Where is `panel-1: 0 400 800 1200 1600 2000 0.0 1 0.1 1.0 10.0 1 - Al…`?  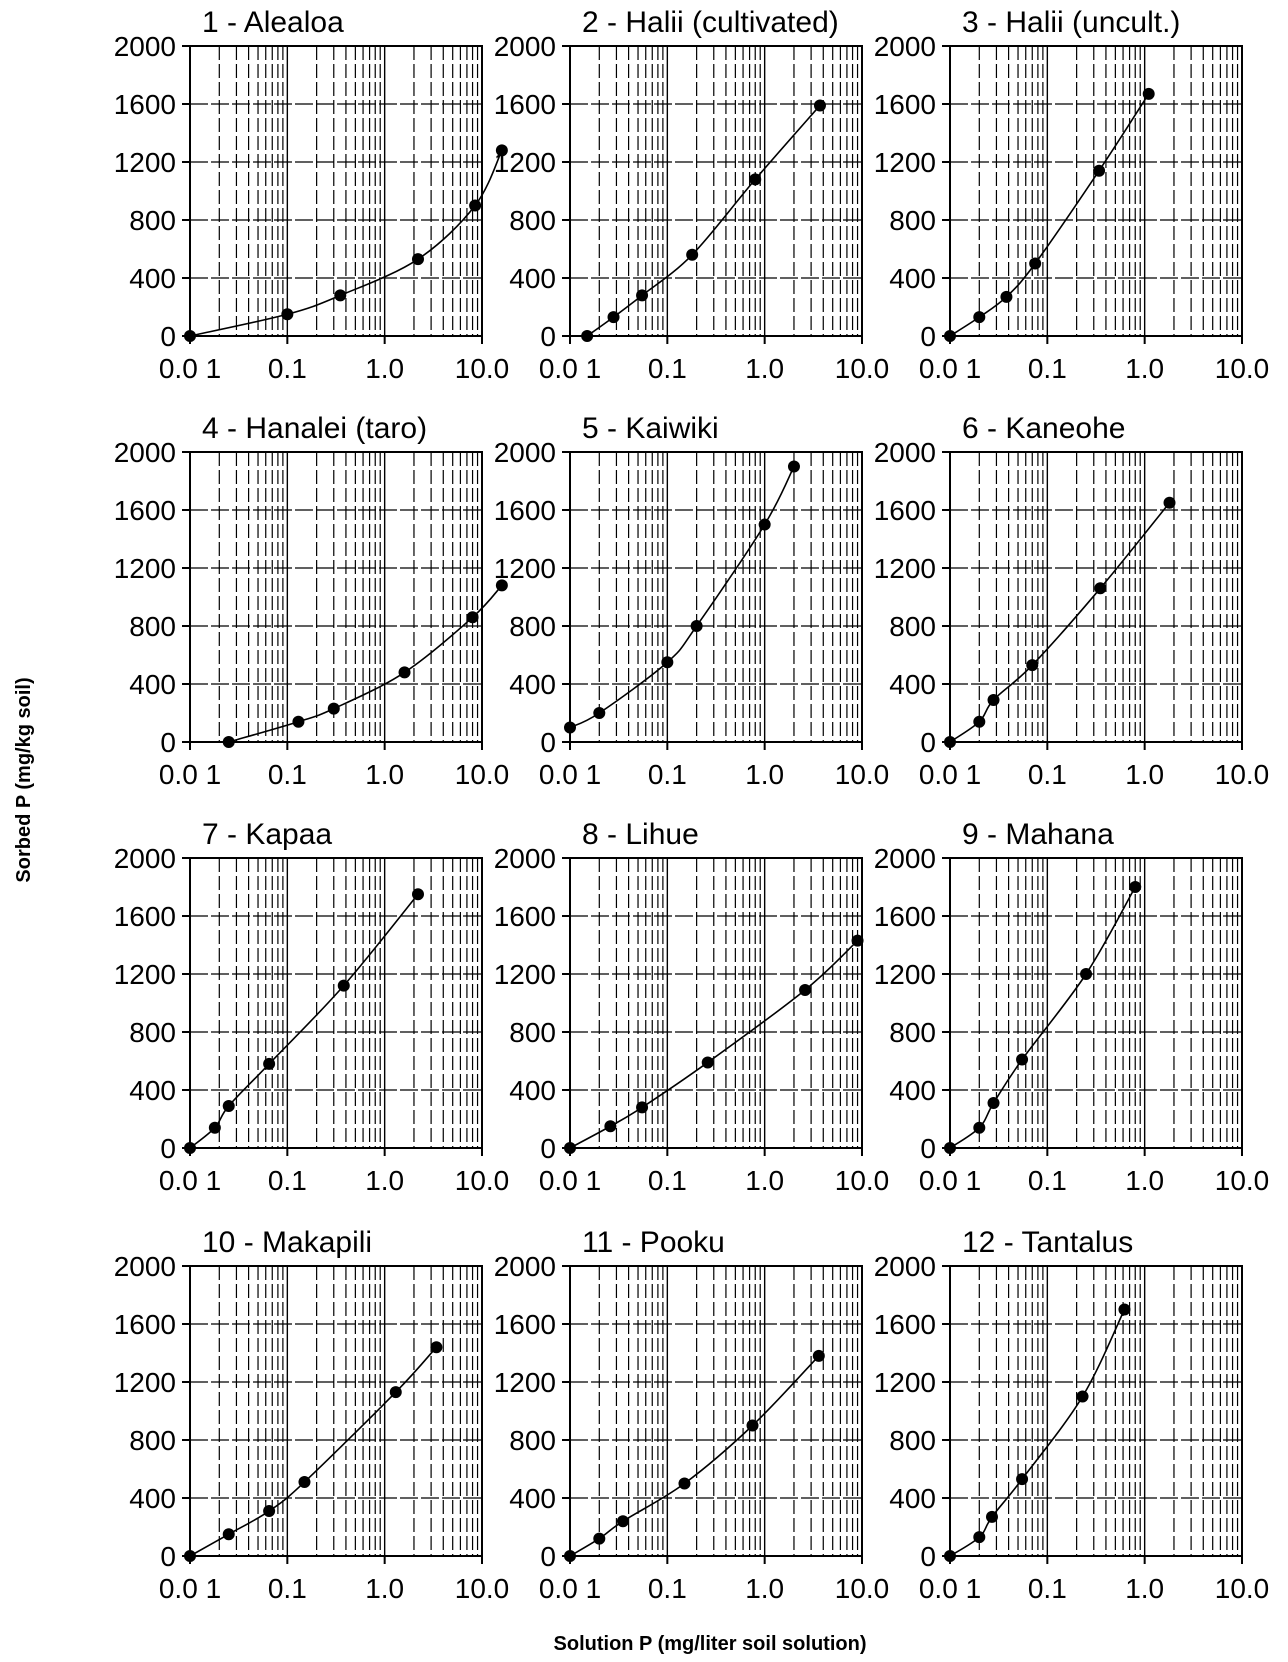
panel-1: 0 400 800 1200 1600 2000 0.0 1 0.1 1.0 10.0 1 - Al… is located at coordinates (312, 195).